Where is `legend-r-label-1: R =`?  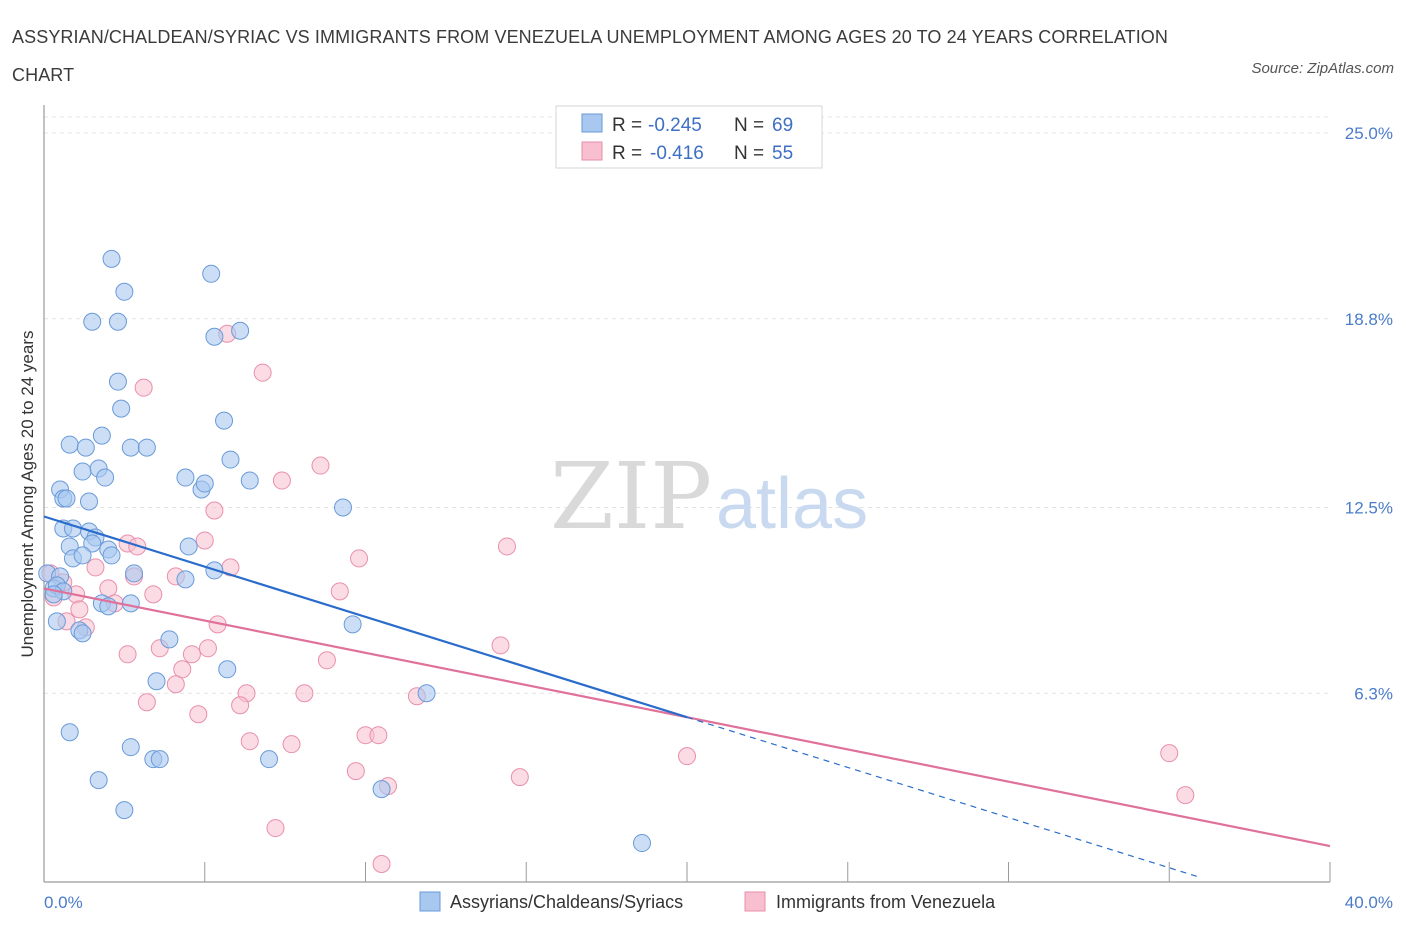
legend-r-label-1: R = is located at coordinates (627, 125).